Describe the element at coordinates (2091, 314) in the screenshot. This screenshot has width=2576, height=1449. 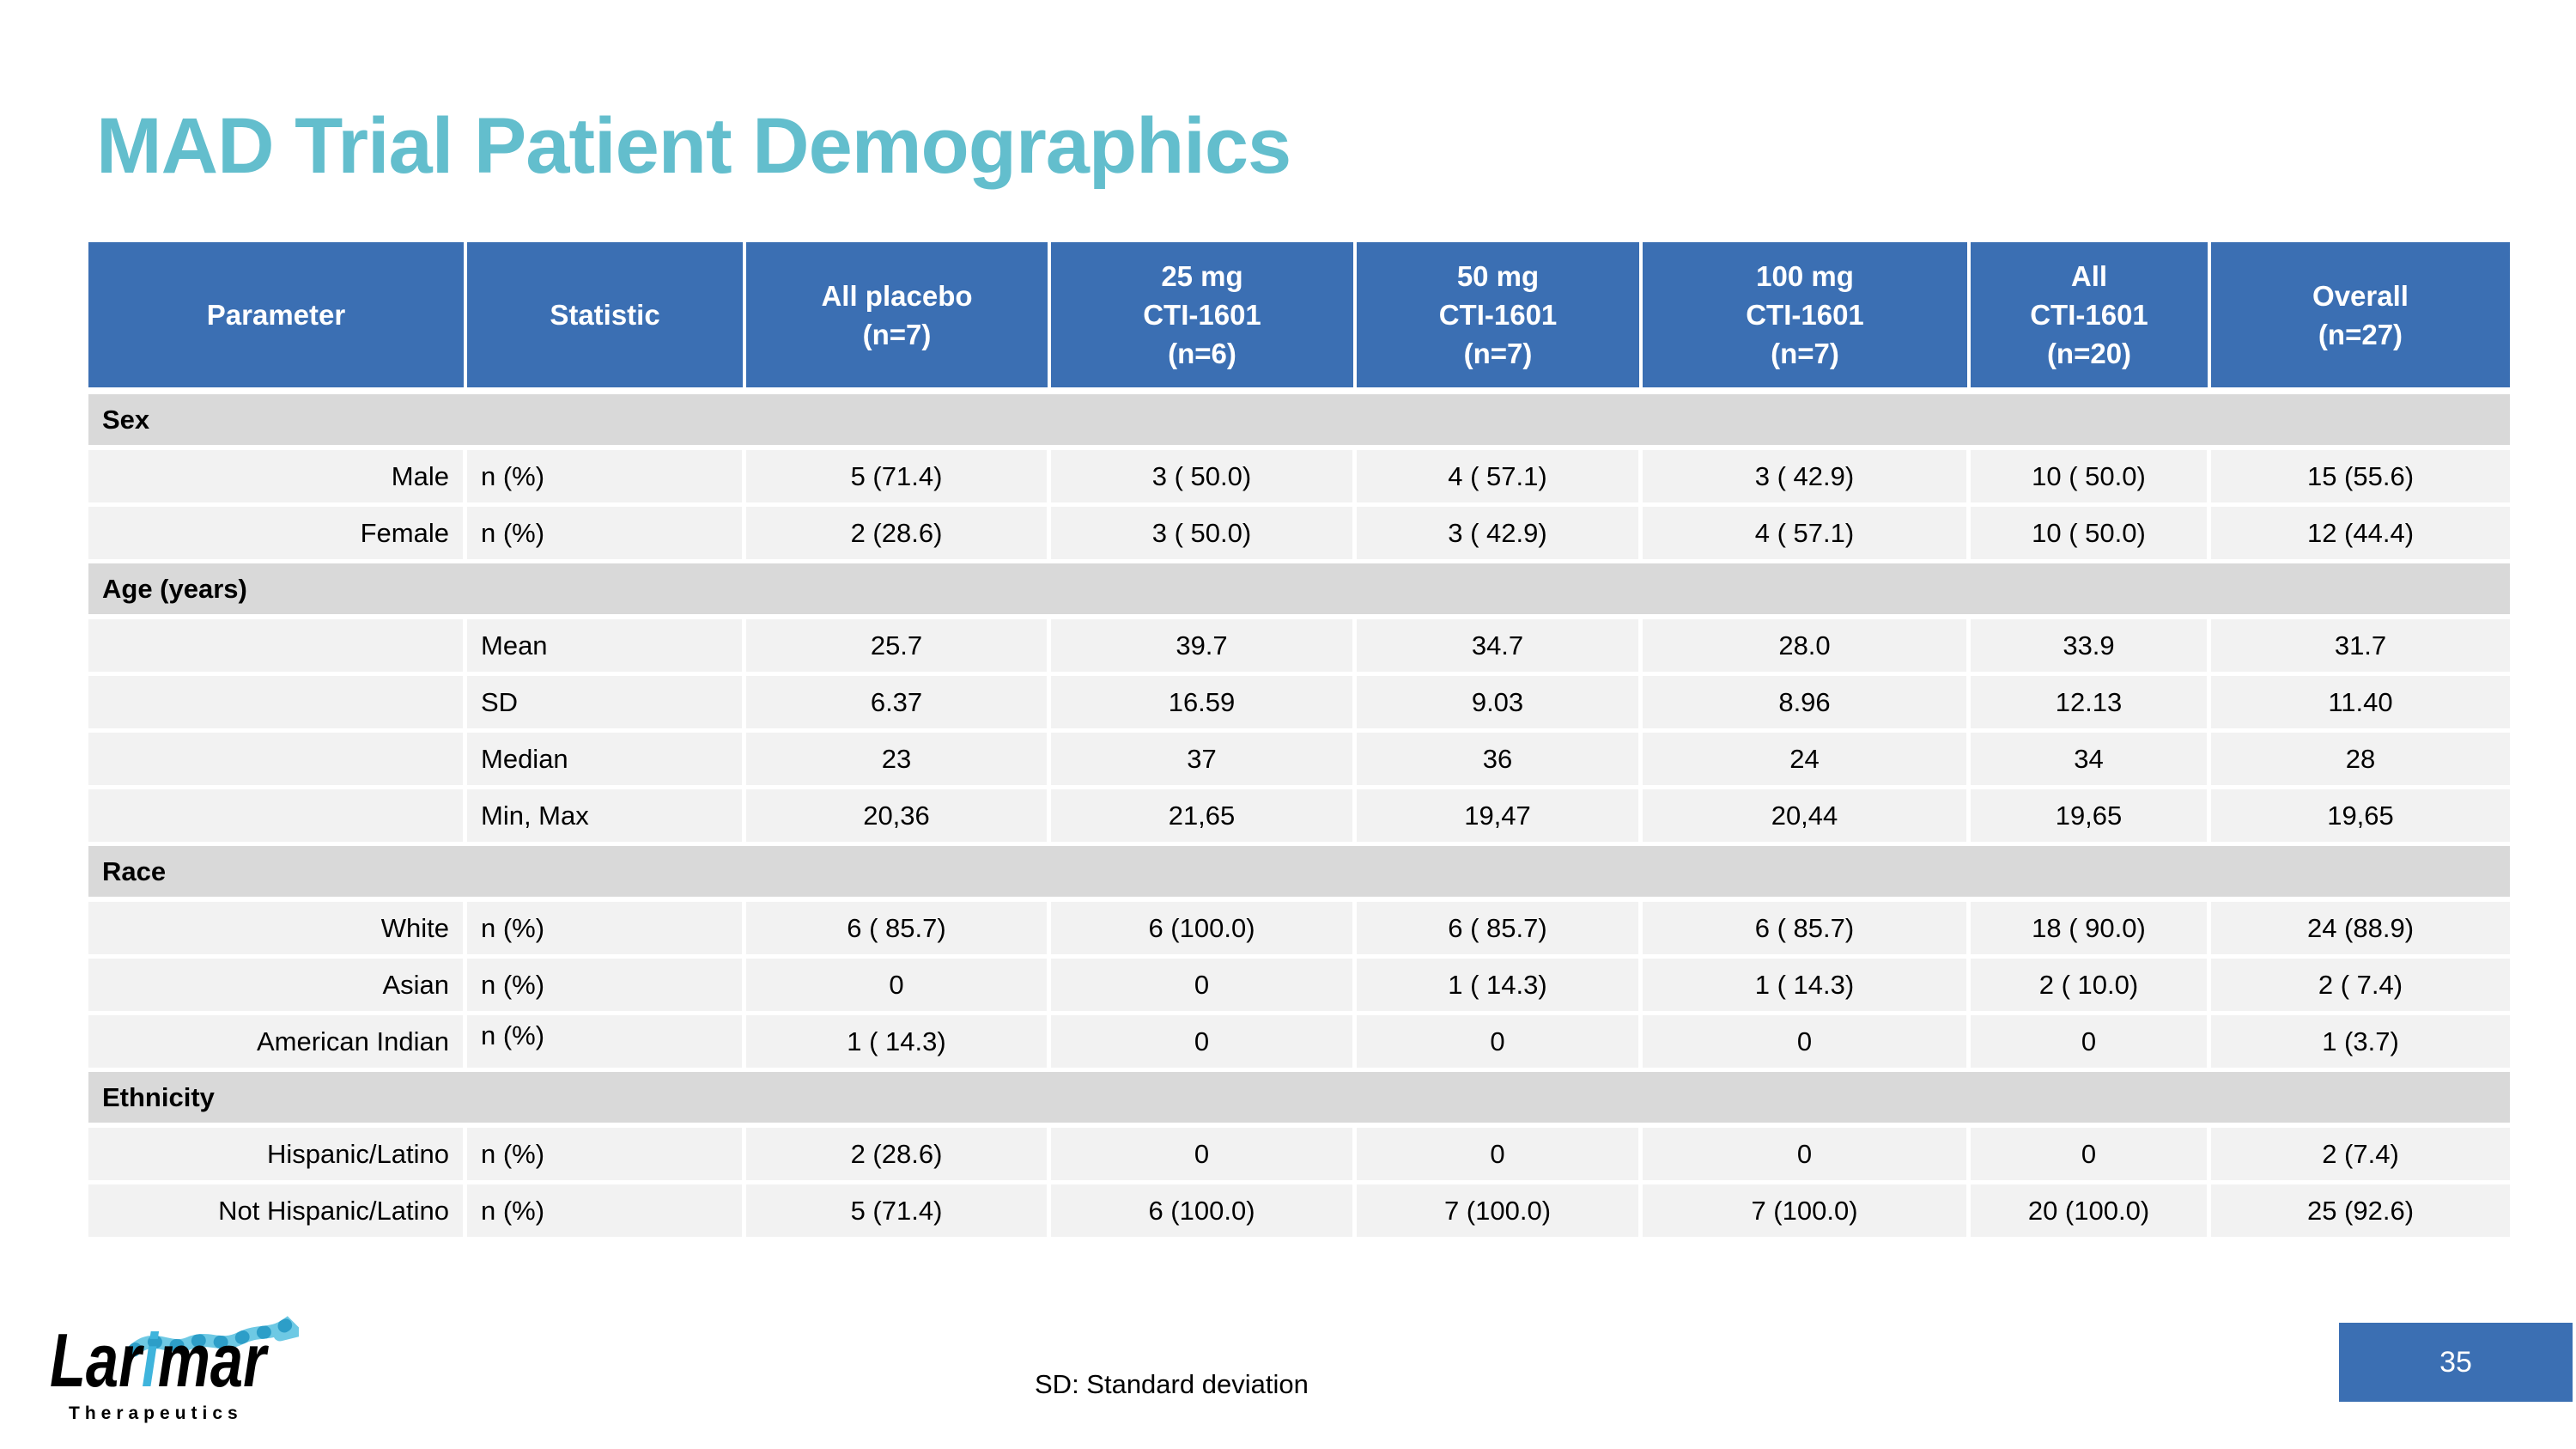
I see `column-header-all-cti: All CTI-1601 (n=20)` at that location.